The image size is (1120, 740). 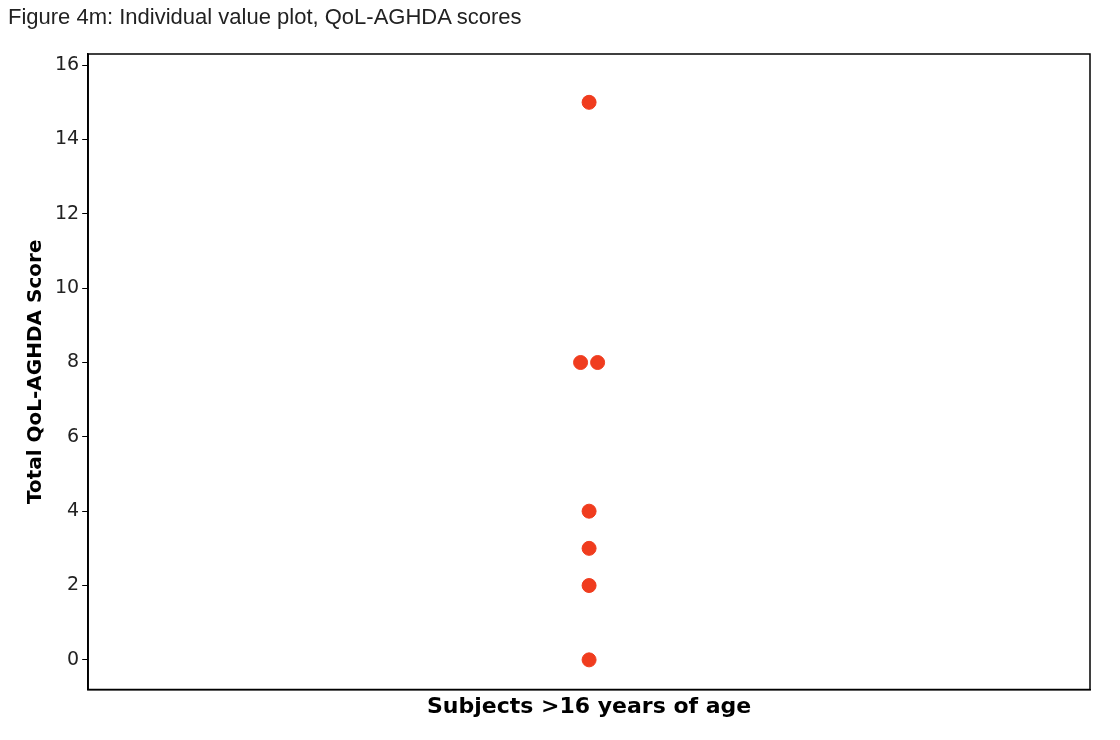 What do you see at coordinates (34, 372) in the screenshot?
I see `y-axis-title: Total QoL-AGHDA Score` at bounding box center [34, 372].